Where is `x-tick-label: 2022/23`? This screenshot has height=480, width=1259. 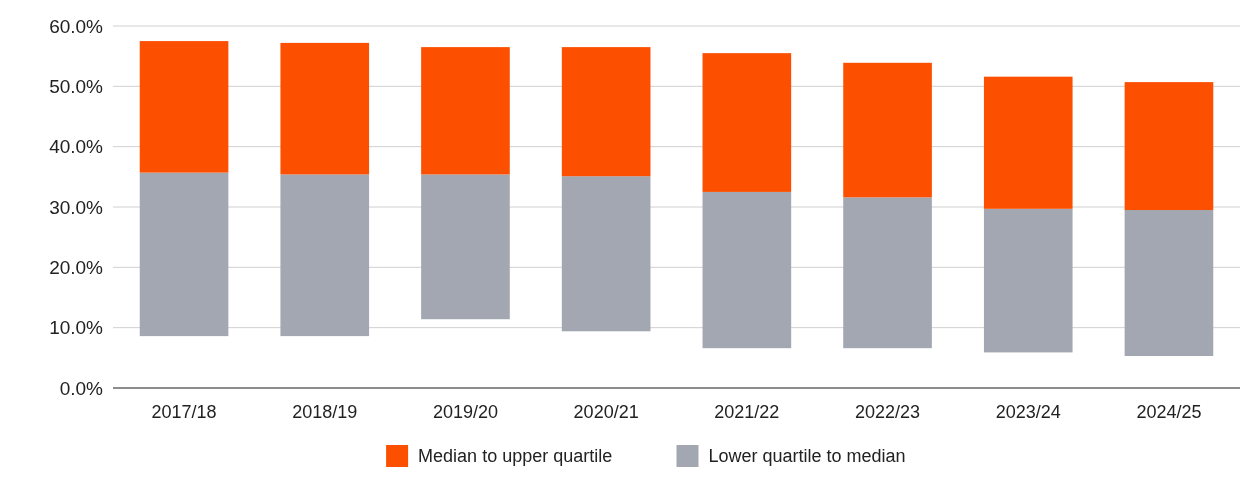 x-tick-label: 2022/23 is located at coordinates (888, 412).